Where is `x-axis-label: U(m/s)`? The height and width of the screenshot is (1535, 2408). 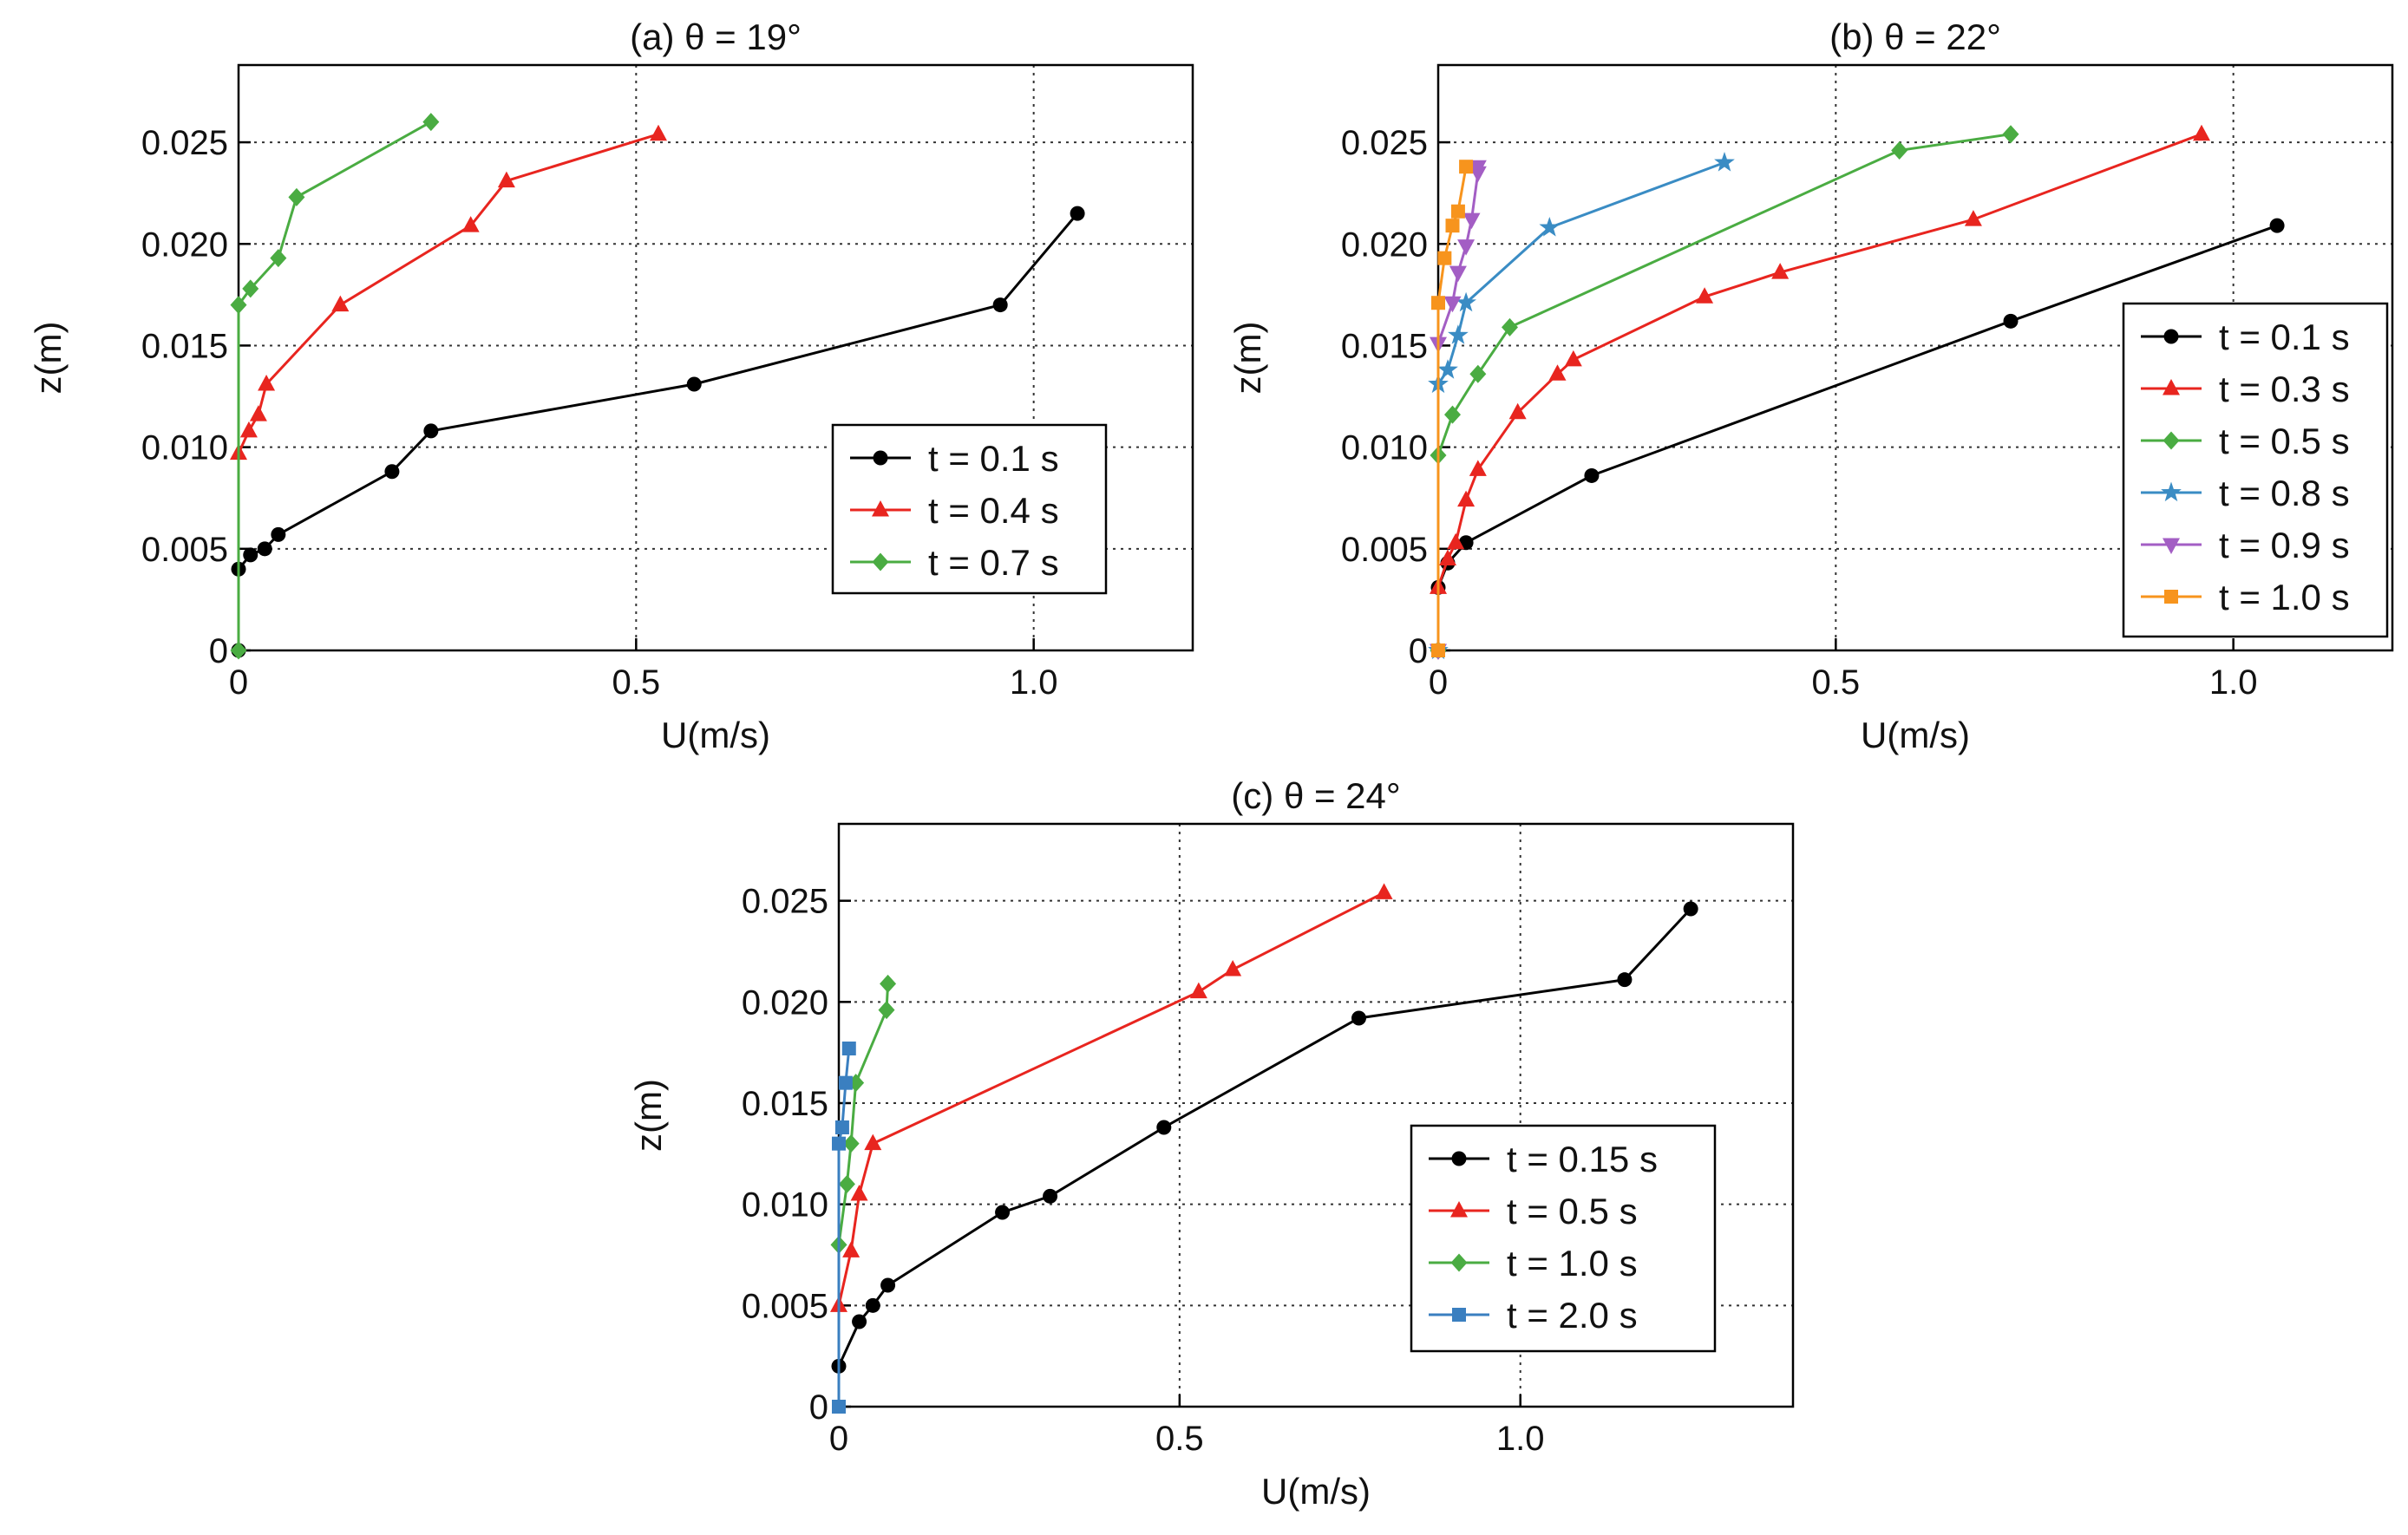
x-axis-label: U(m/s) is located at coordinates (715, 735).